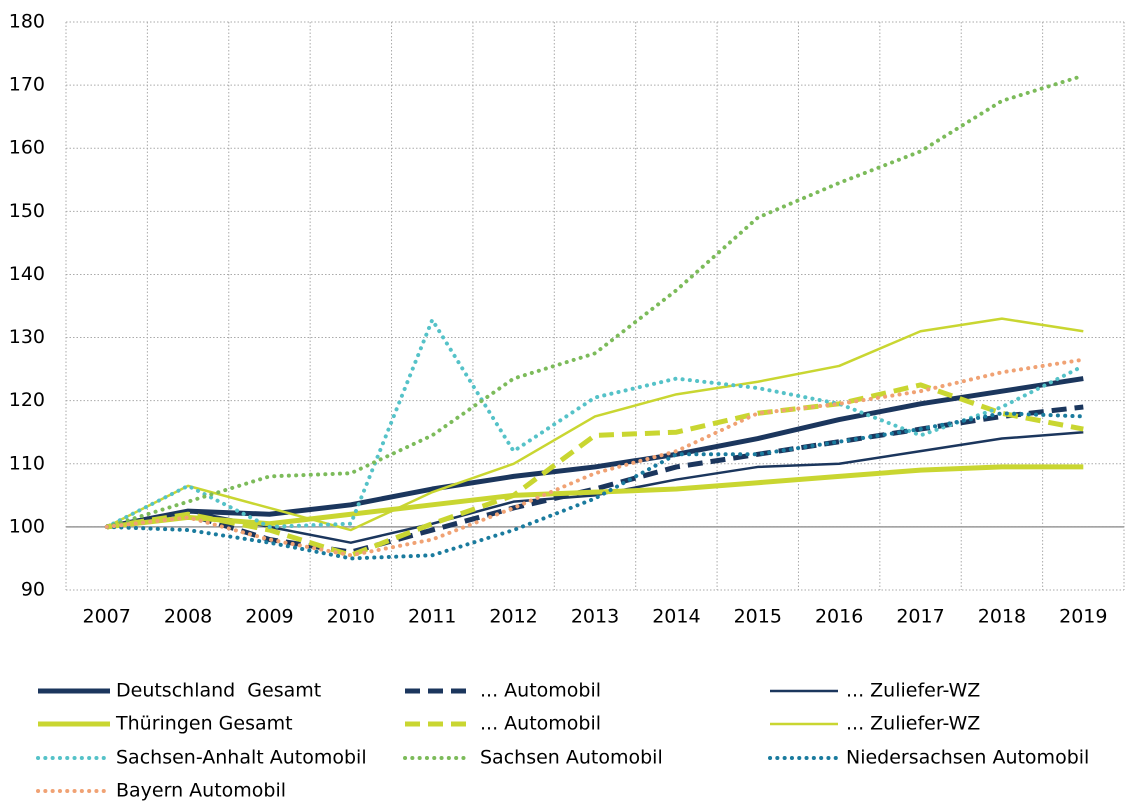 The height and width of the screenshot is (810, 1126). Describe the element at coordinates (27, 526) in the screenshot. I see `y-tick-label: 100` at that location.